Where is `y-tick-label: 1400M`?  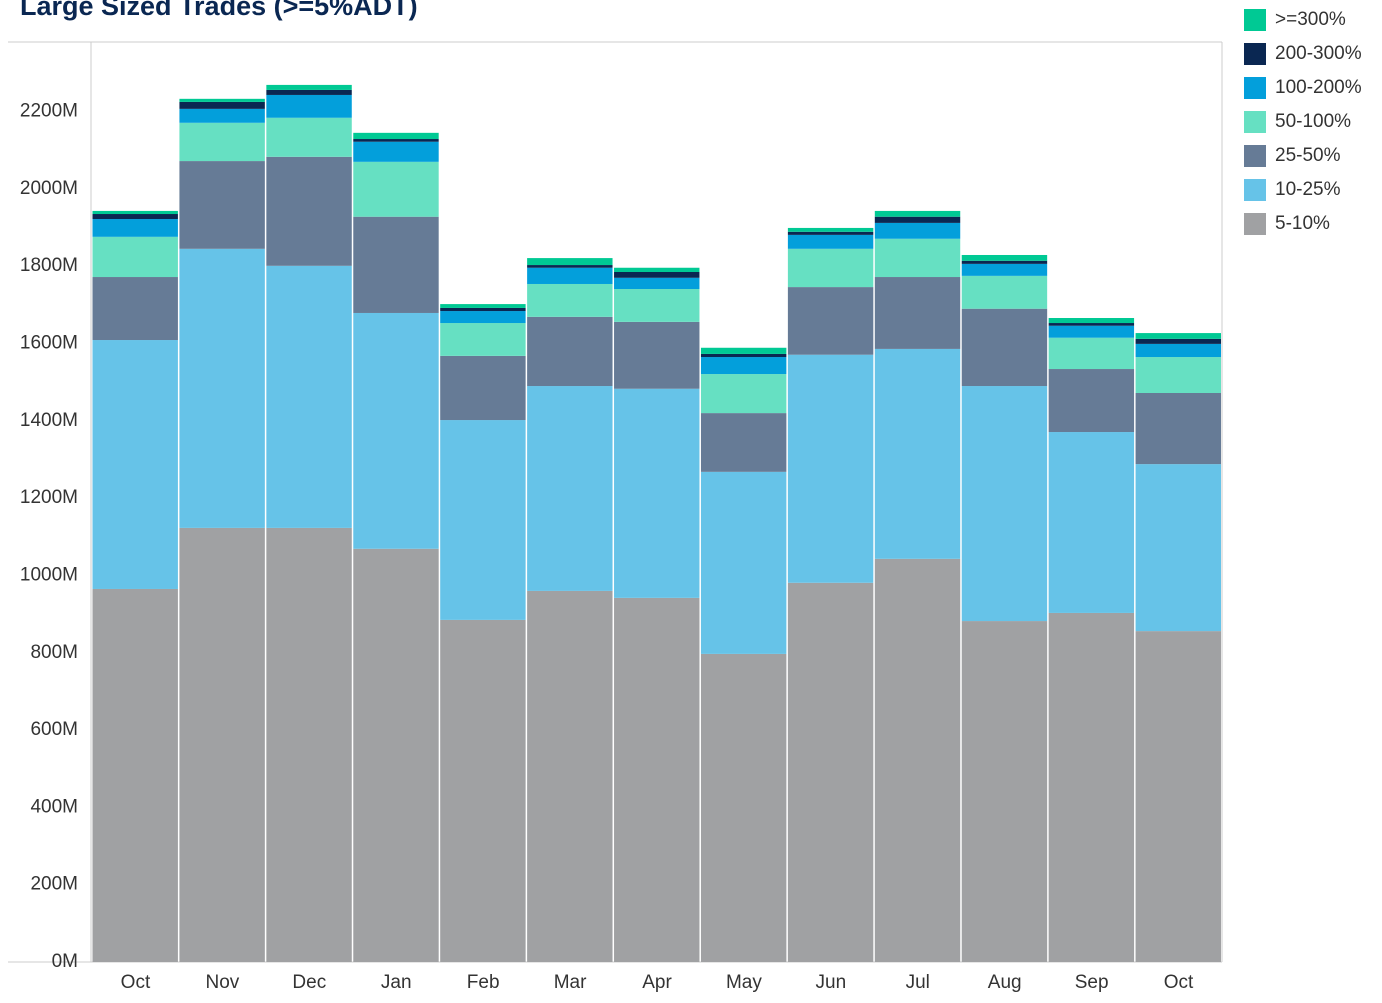 y-tick-label: 1400M is located at coordinates (49, 420).